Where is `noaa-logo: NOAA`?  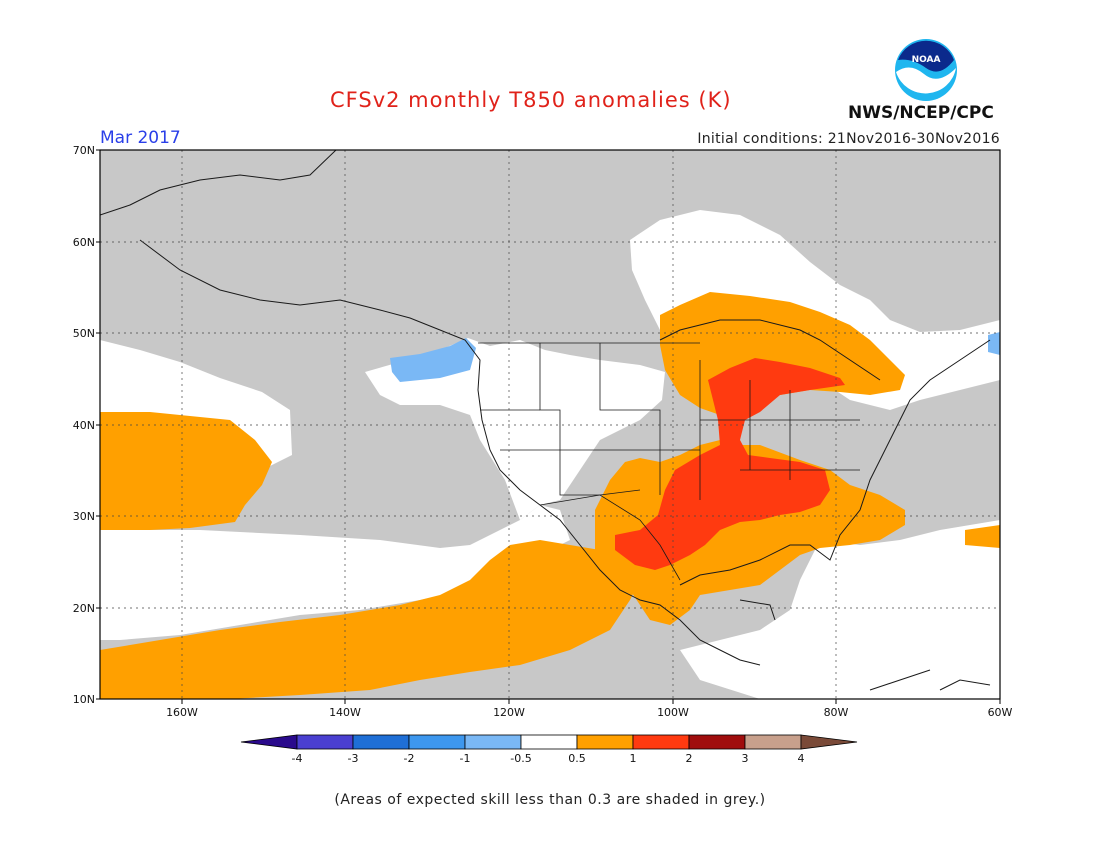
noaa-logo: NOAA is located at coordinates (926, 70).